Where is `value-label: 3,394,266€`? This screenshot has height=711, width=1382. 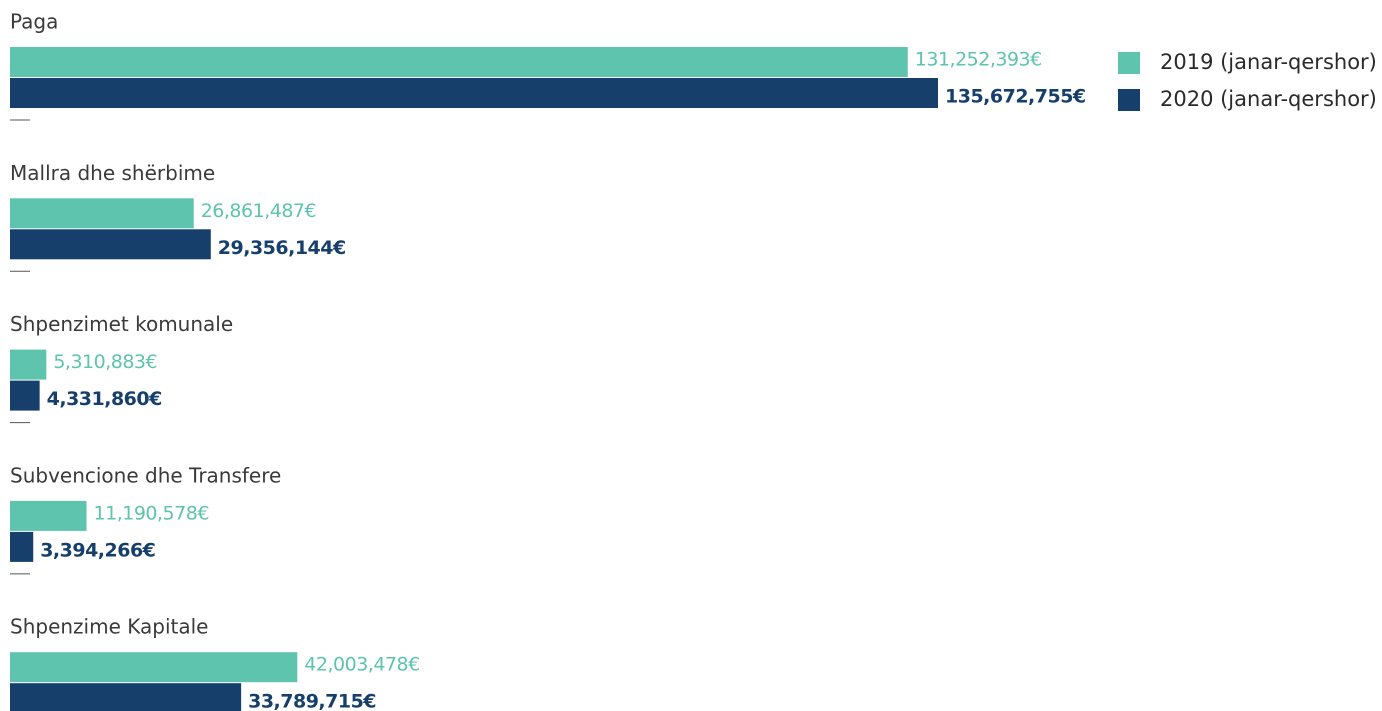
value-label: 3,394,266€ is located at coordinates (97, 550).